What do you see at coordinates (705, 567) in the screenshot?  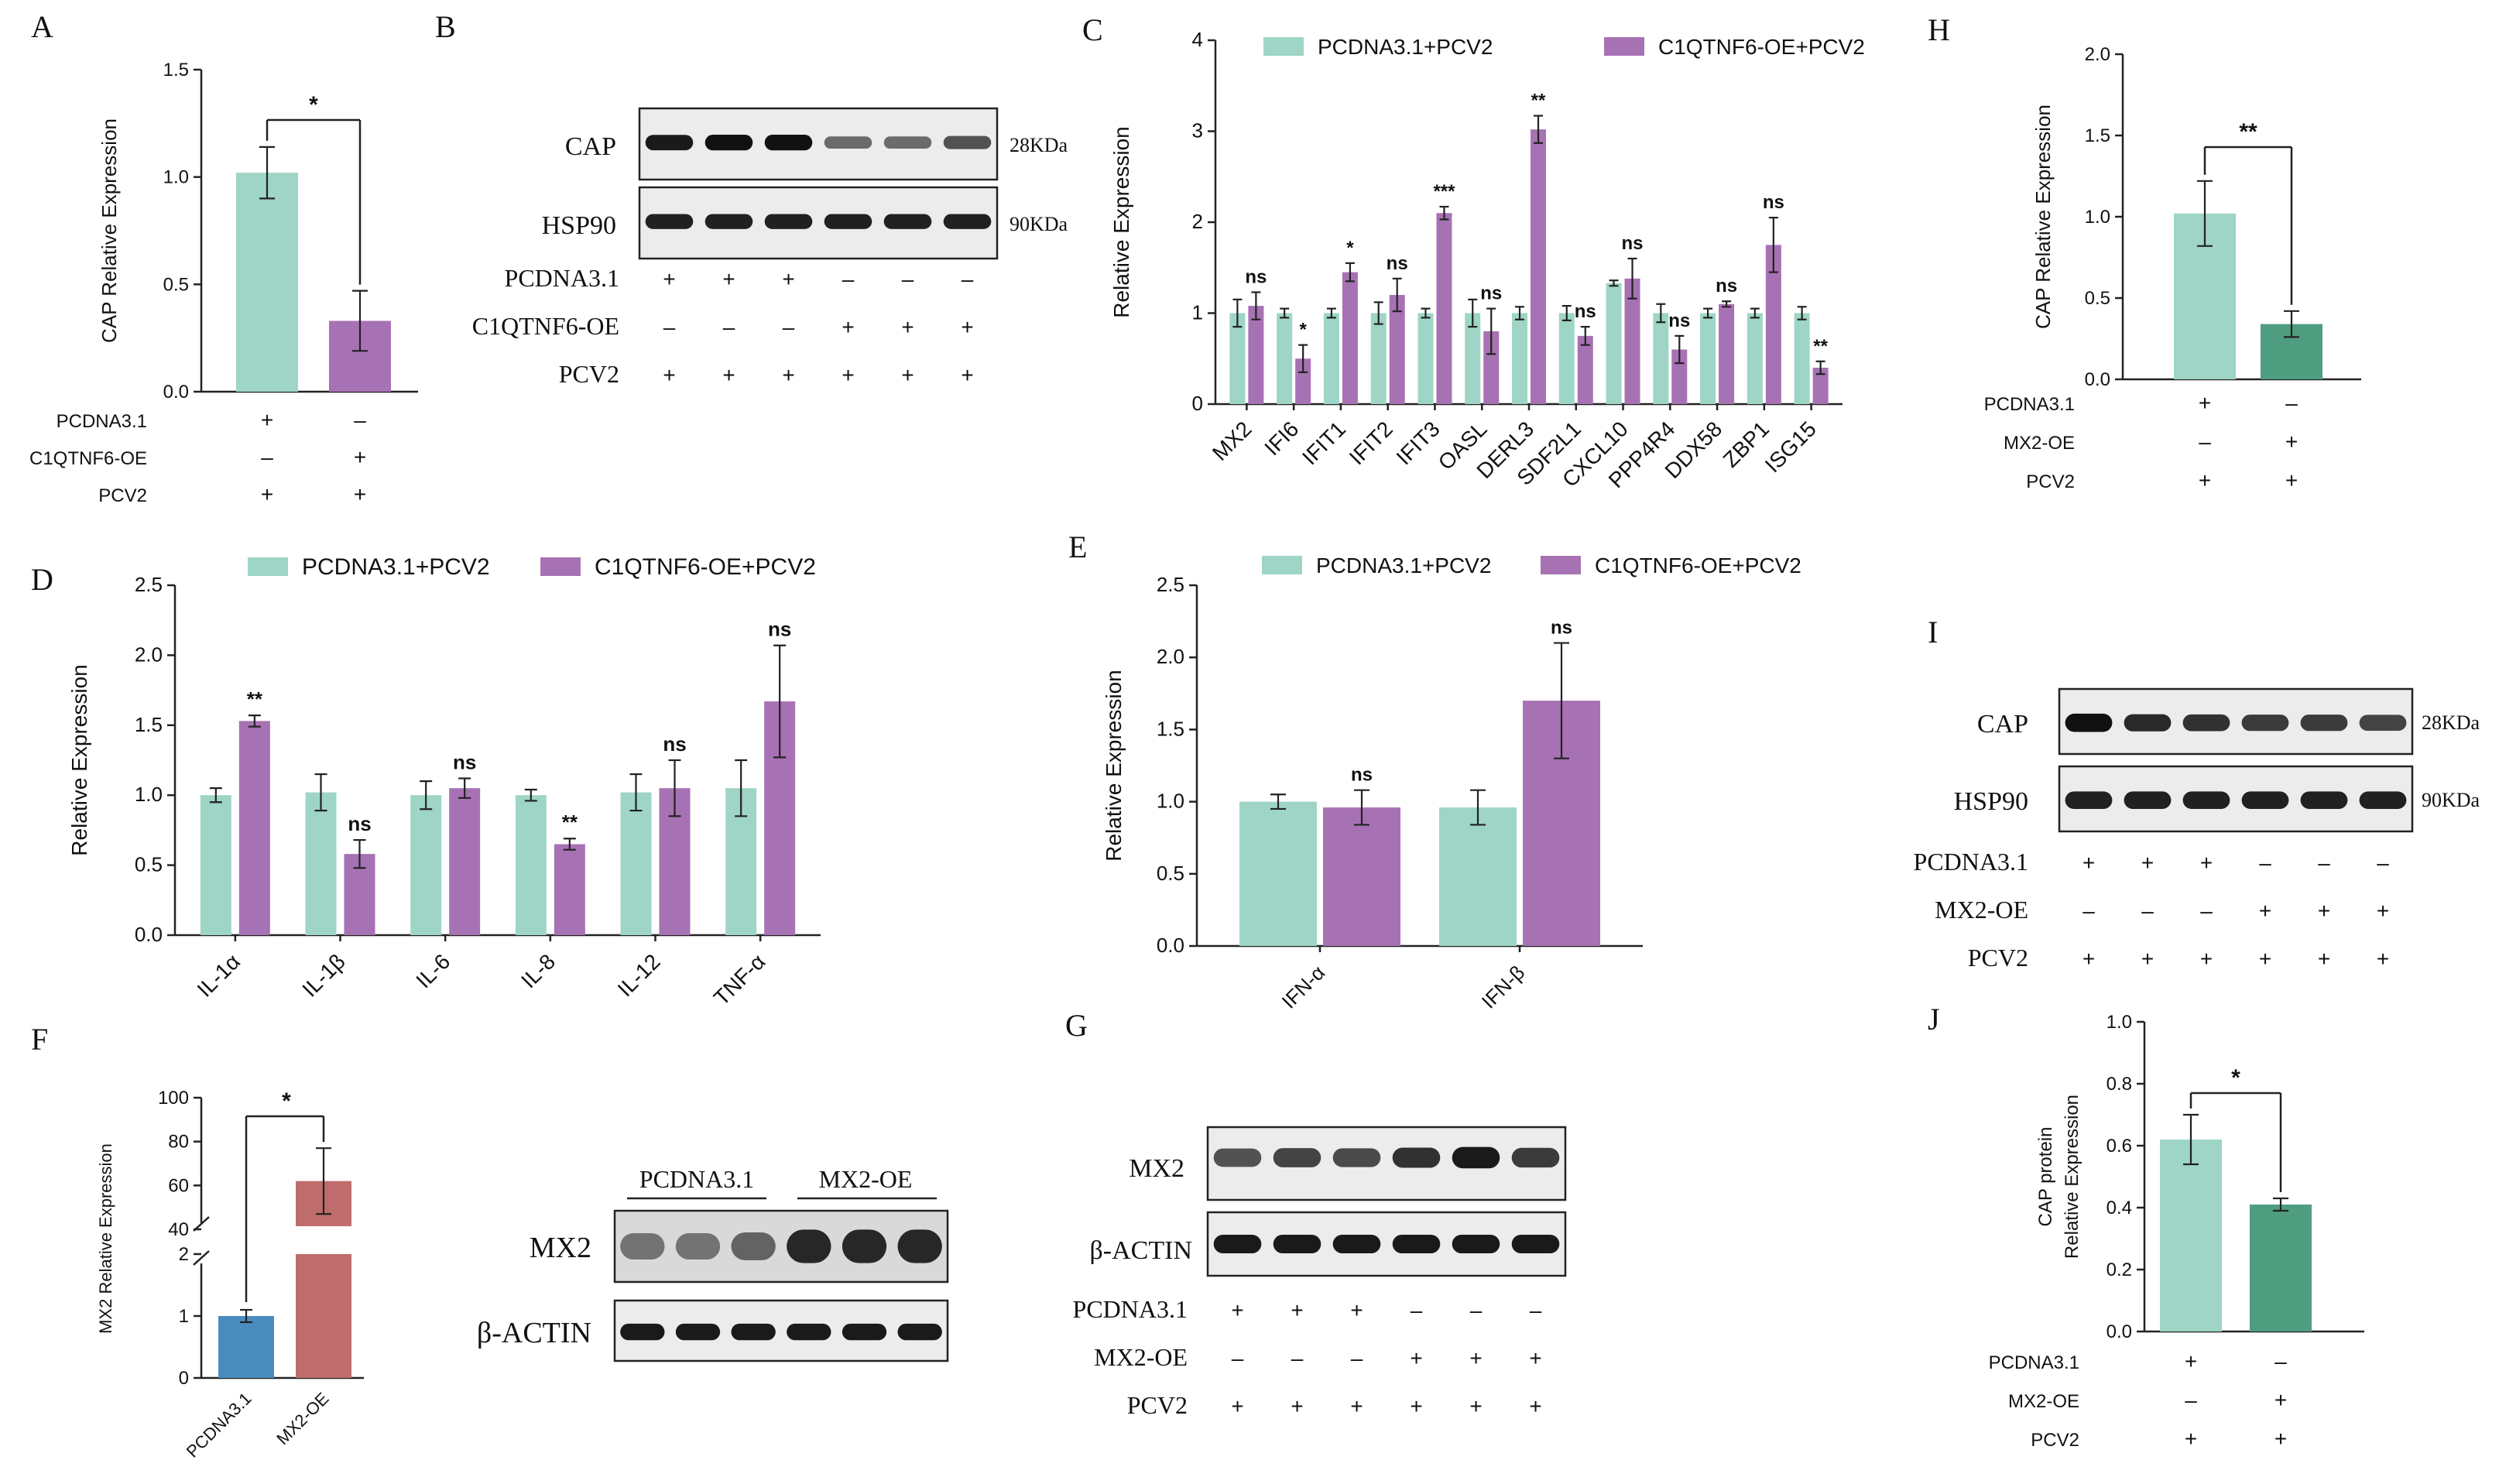 I see `panel-D-legend-label-1: C1QTNF6-OE+PCV2` at bounding box center [705, 567].